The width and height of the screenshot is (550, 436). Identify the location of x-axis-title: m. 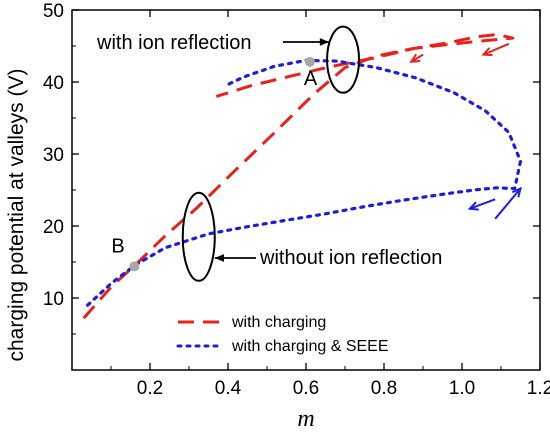
(305, 419).